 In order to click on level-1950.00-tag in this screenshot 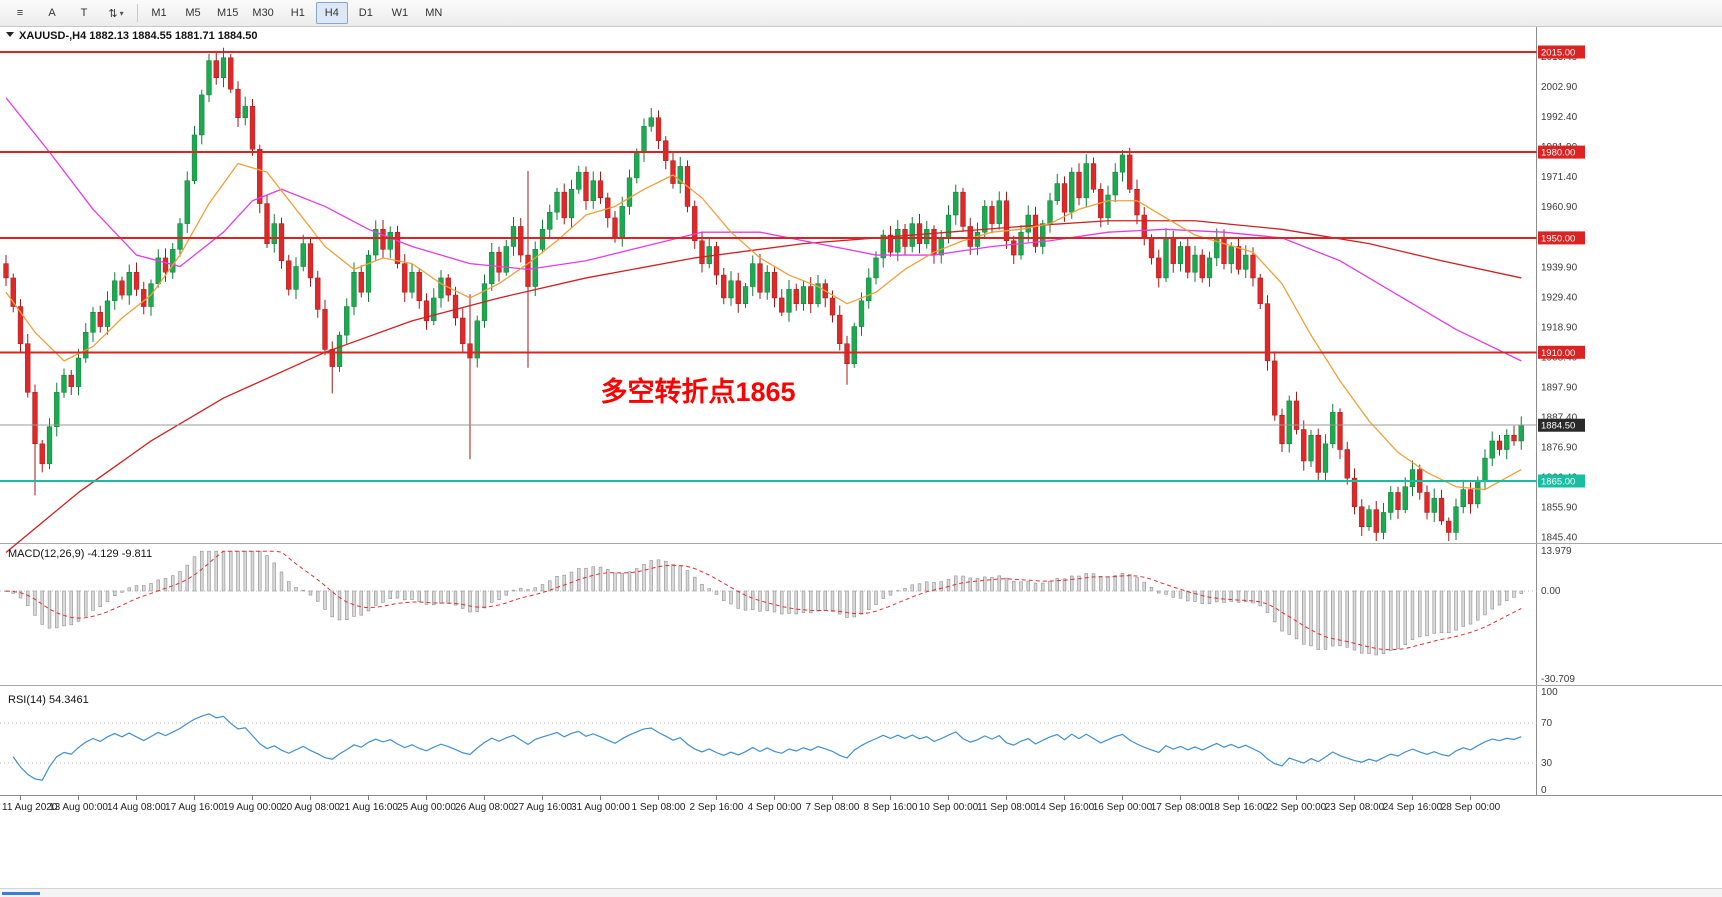, I will do `click(1561, 238)`.